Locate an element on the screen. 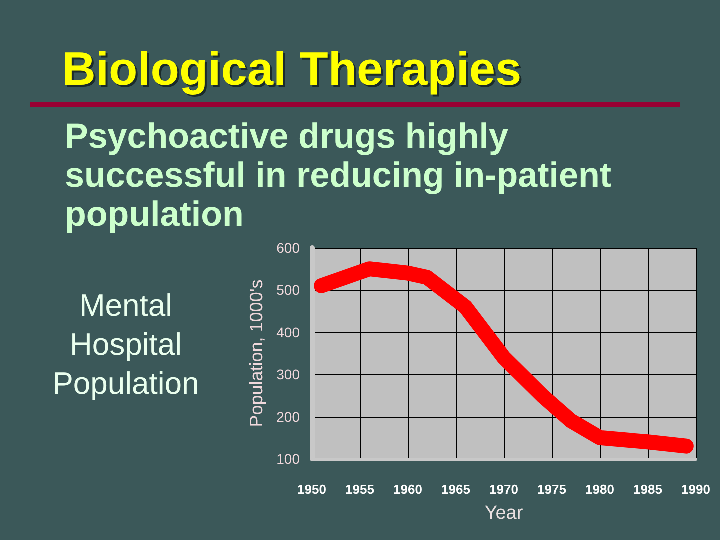 The height and width of the screenshot is (540, 720). x-tick-label: 1955 is located at coordinates (360, 489).